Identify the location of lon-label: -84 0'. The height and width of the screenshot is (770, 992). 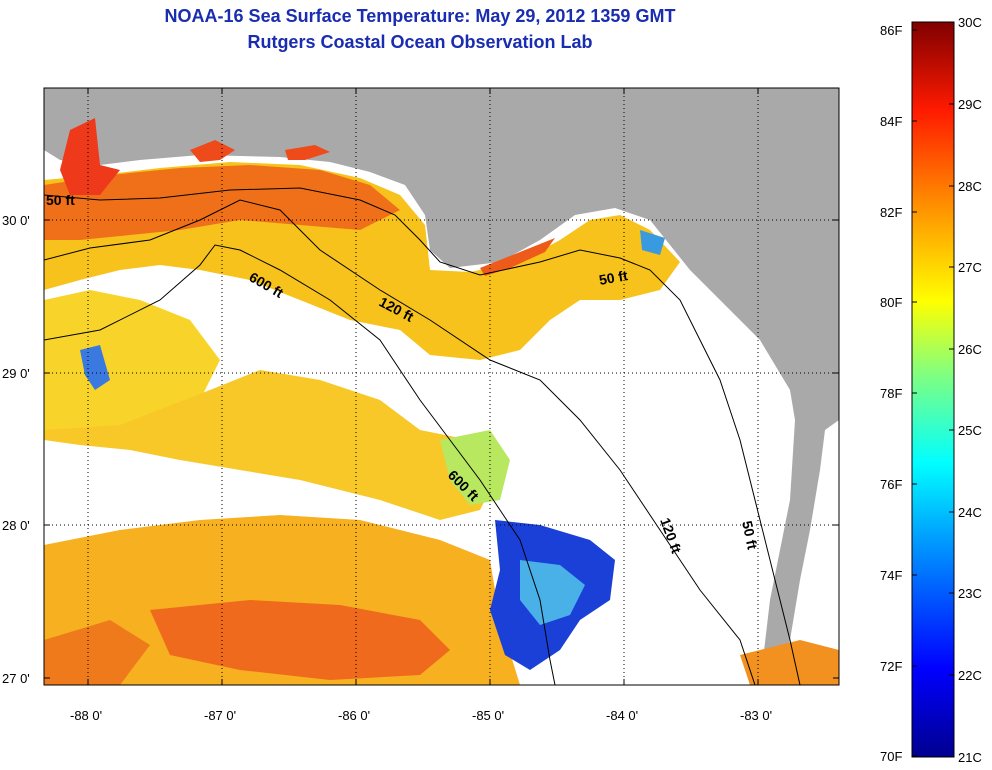
(622, 715).